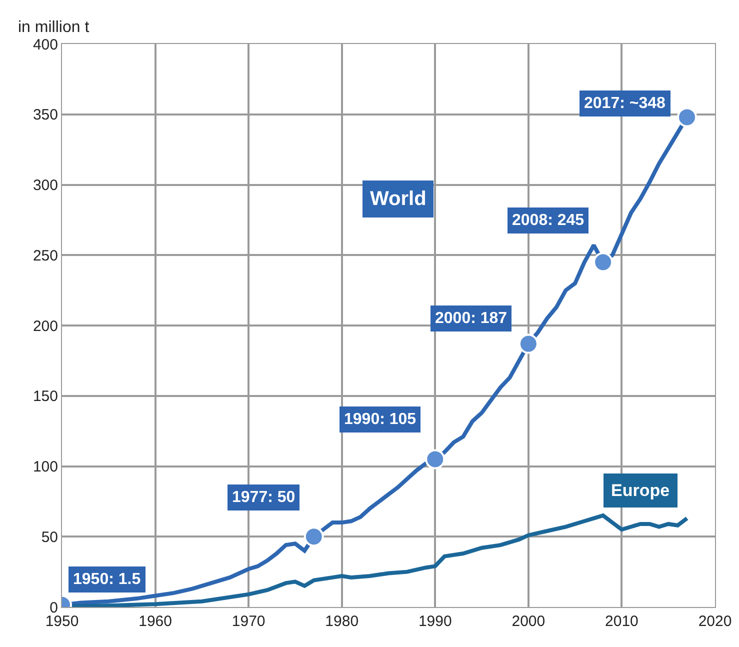 This screenshot has height=647, width=739. Describe the element at coordinates (435, 621) in the screenshot. I see `x-tick-label: 1990` at that location.